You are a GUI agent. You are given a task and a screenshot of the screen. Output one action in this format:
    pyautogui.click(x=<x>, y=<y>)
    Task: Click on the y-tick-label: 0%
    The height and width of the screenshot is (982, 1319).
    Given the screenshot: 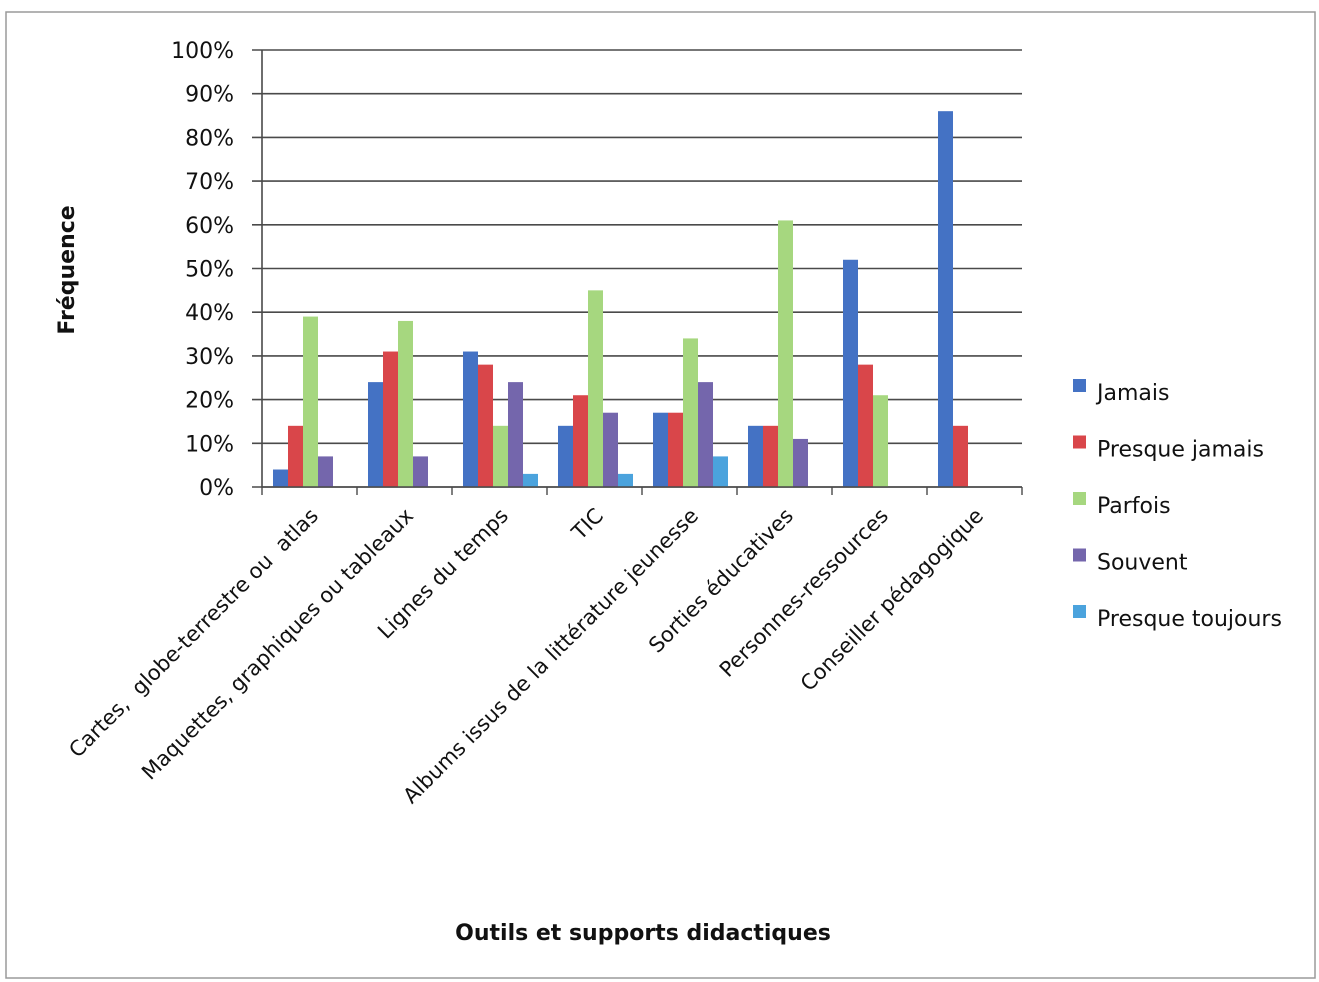 What is the action you would take?
    pyautogui.click(x=216, y=488)
    